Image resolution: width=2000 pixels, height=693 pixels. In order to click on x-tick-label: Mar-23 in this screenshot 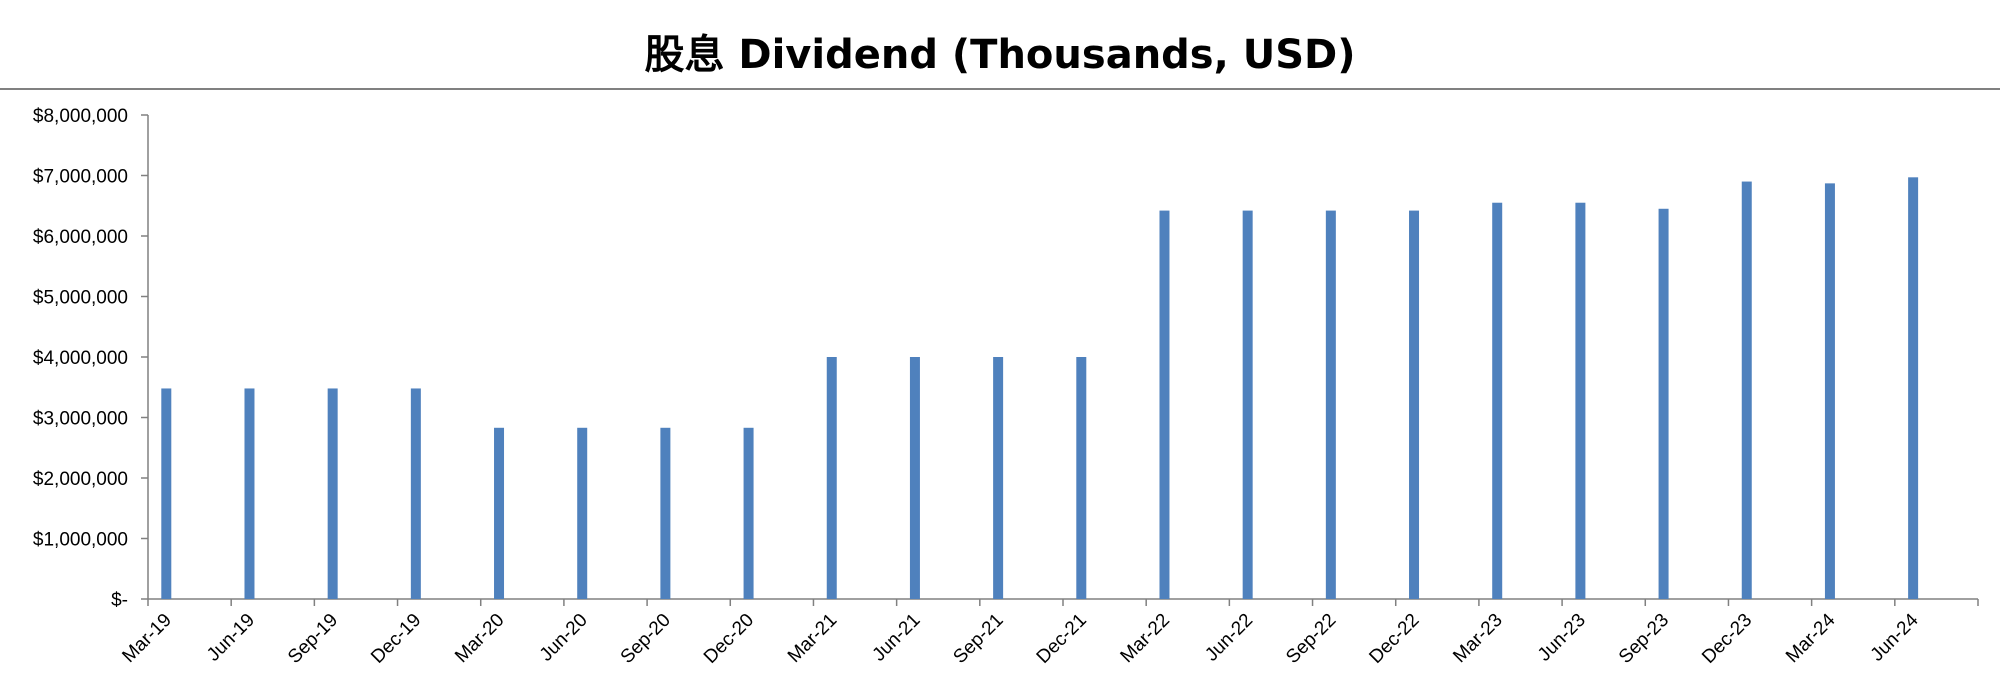, I will do `click(1477, 638)`.